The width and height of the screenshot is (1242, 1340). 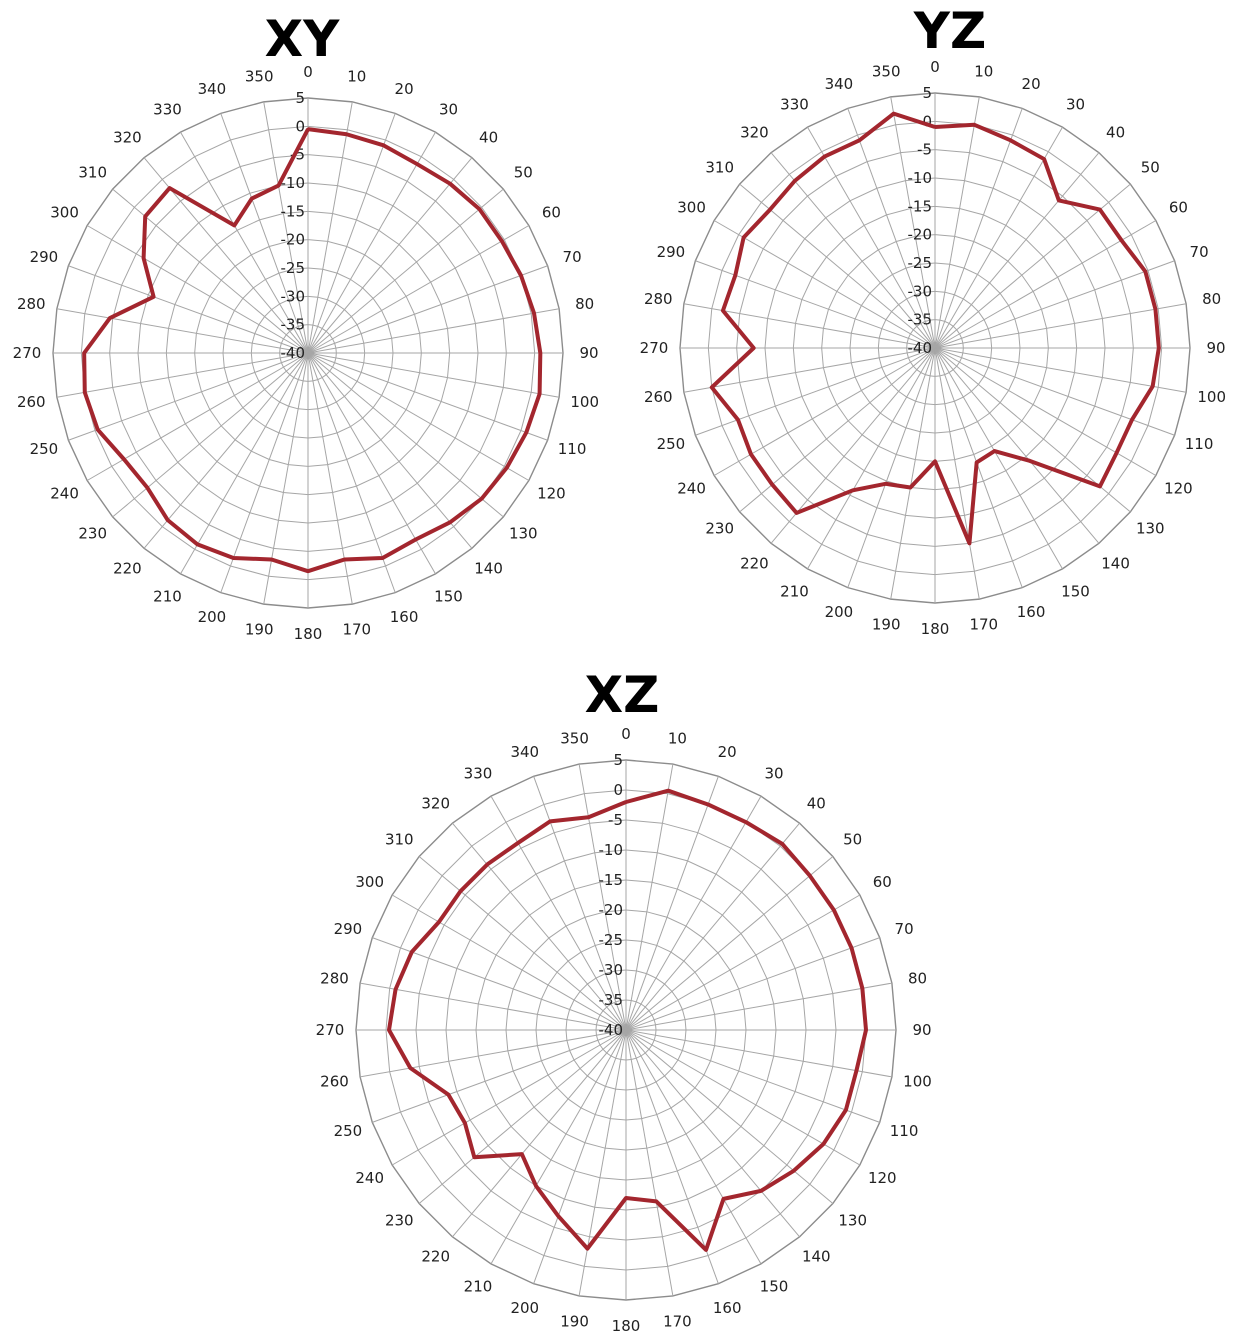 I want to click on radial-tick-label: 0, so click(x=927, y=121).